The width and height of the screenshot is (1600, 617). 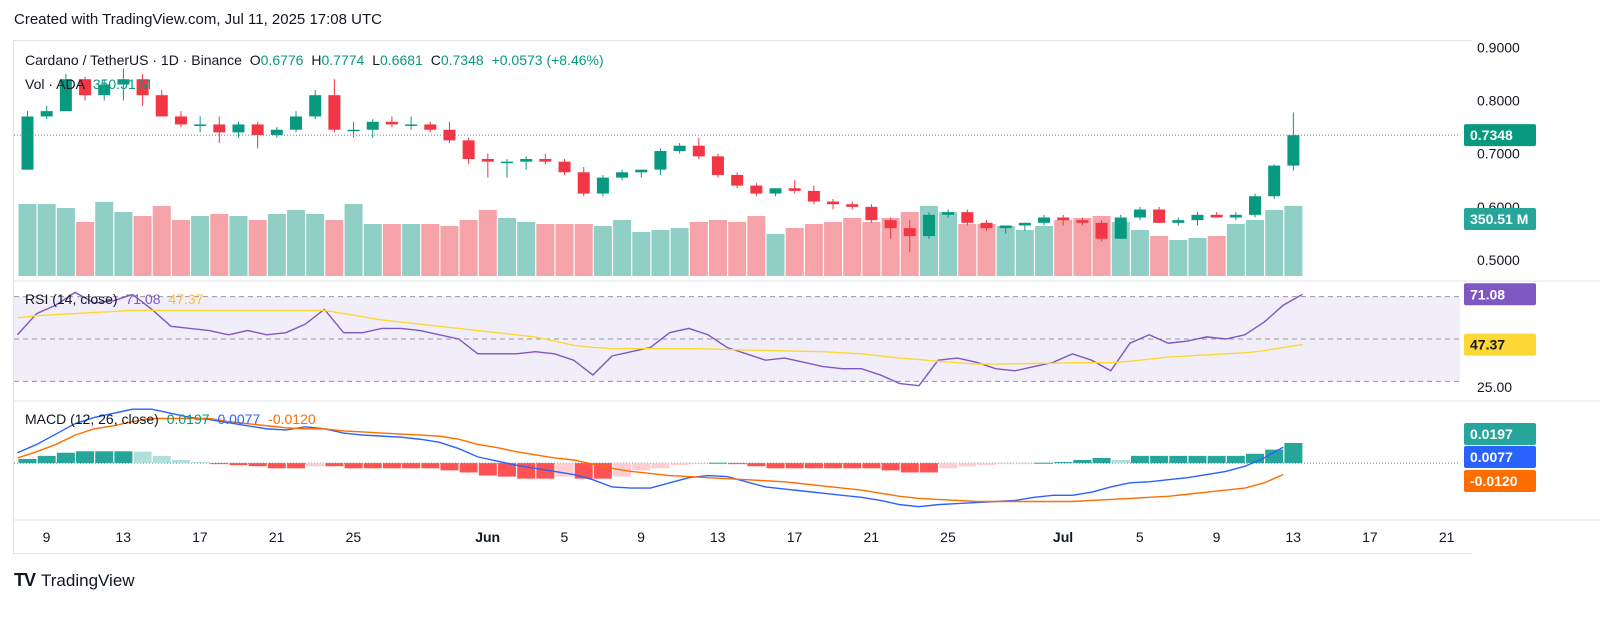 What do you see at coordinates (123, 537) in the screenshot?
I see `time-axis-tick: 13` at bounding box center [123, 537].